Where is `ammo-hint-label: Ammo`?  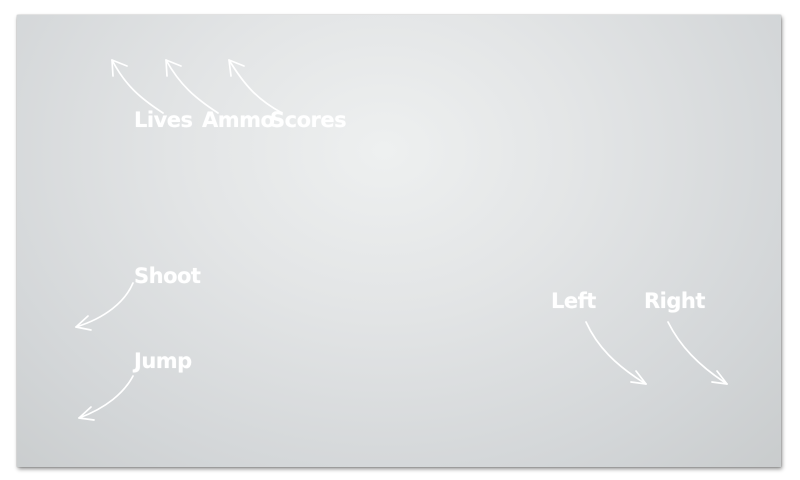
ammo-hint-label: Ammo is located at coordinates (238, 120).